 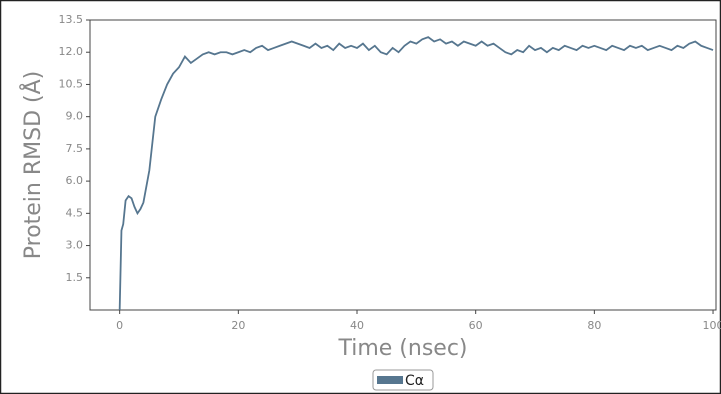 What do you see at coordinates (712, 325) in the screenshot?
I see `x-tick-label: 100` at bounding box center [712, 325].